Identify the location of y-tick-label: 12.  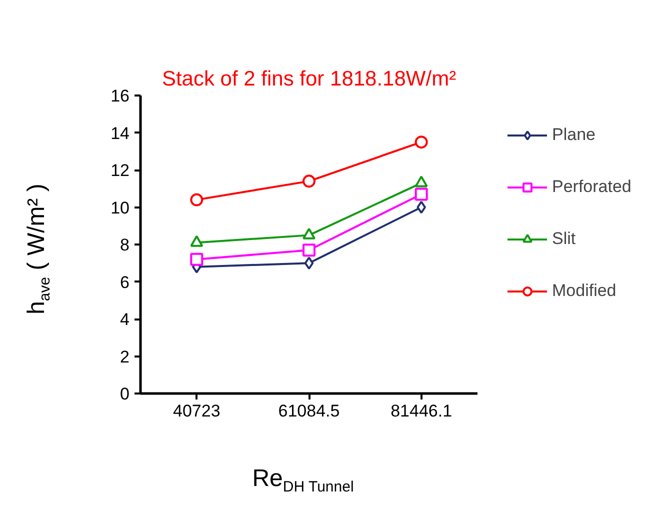
(120, 170).